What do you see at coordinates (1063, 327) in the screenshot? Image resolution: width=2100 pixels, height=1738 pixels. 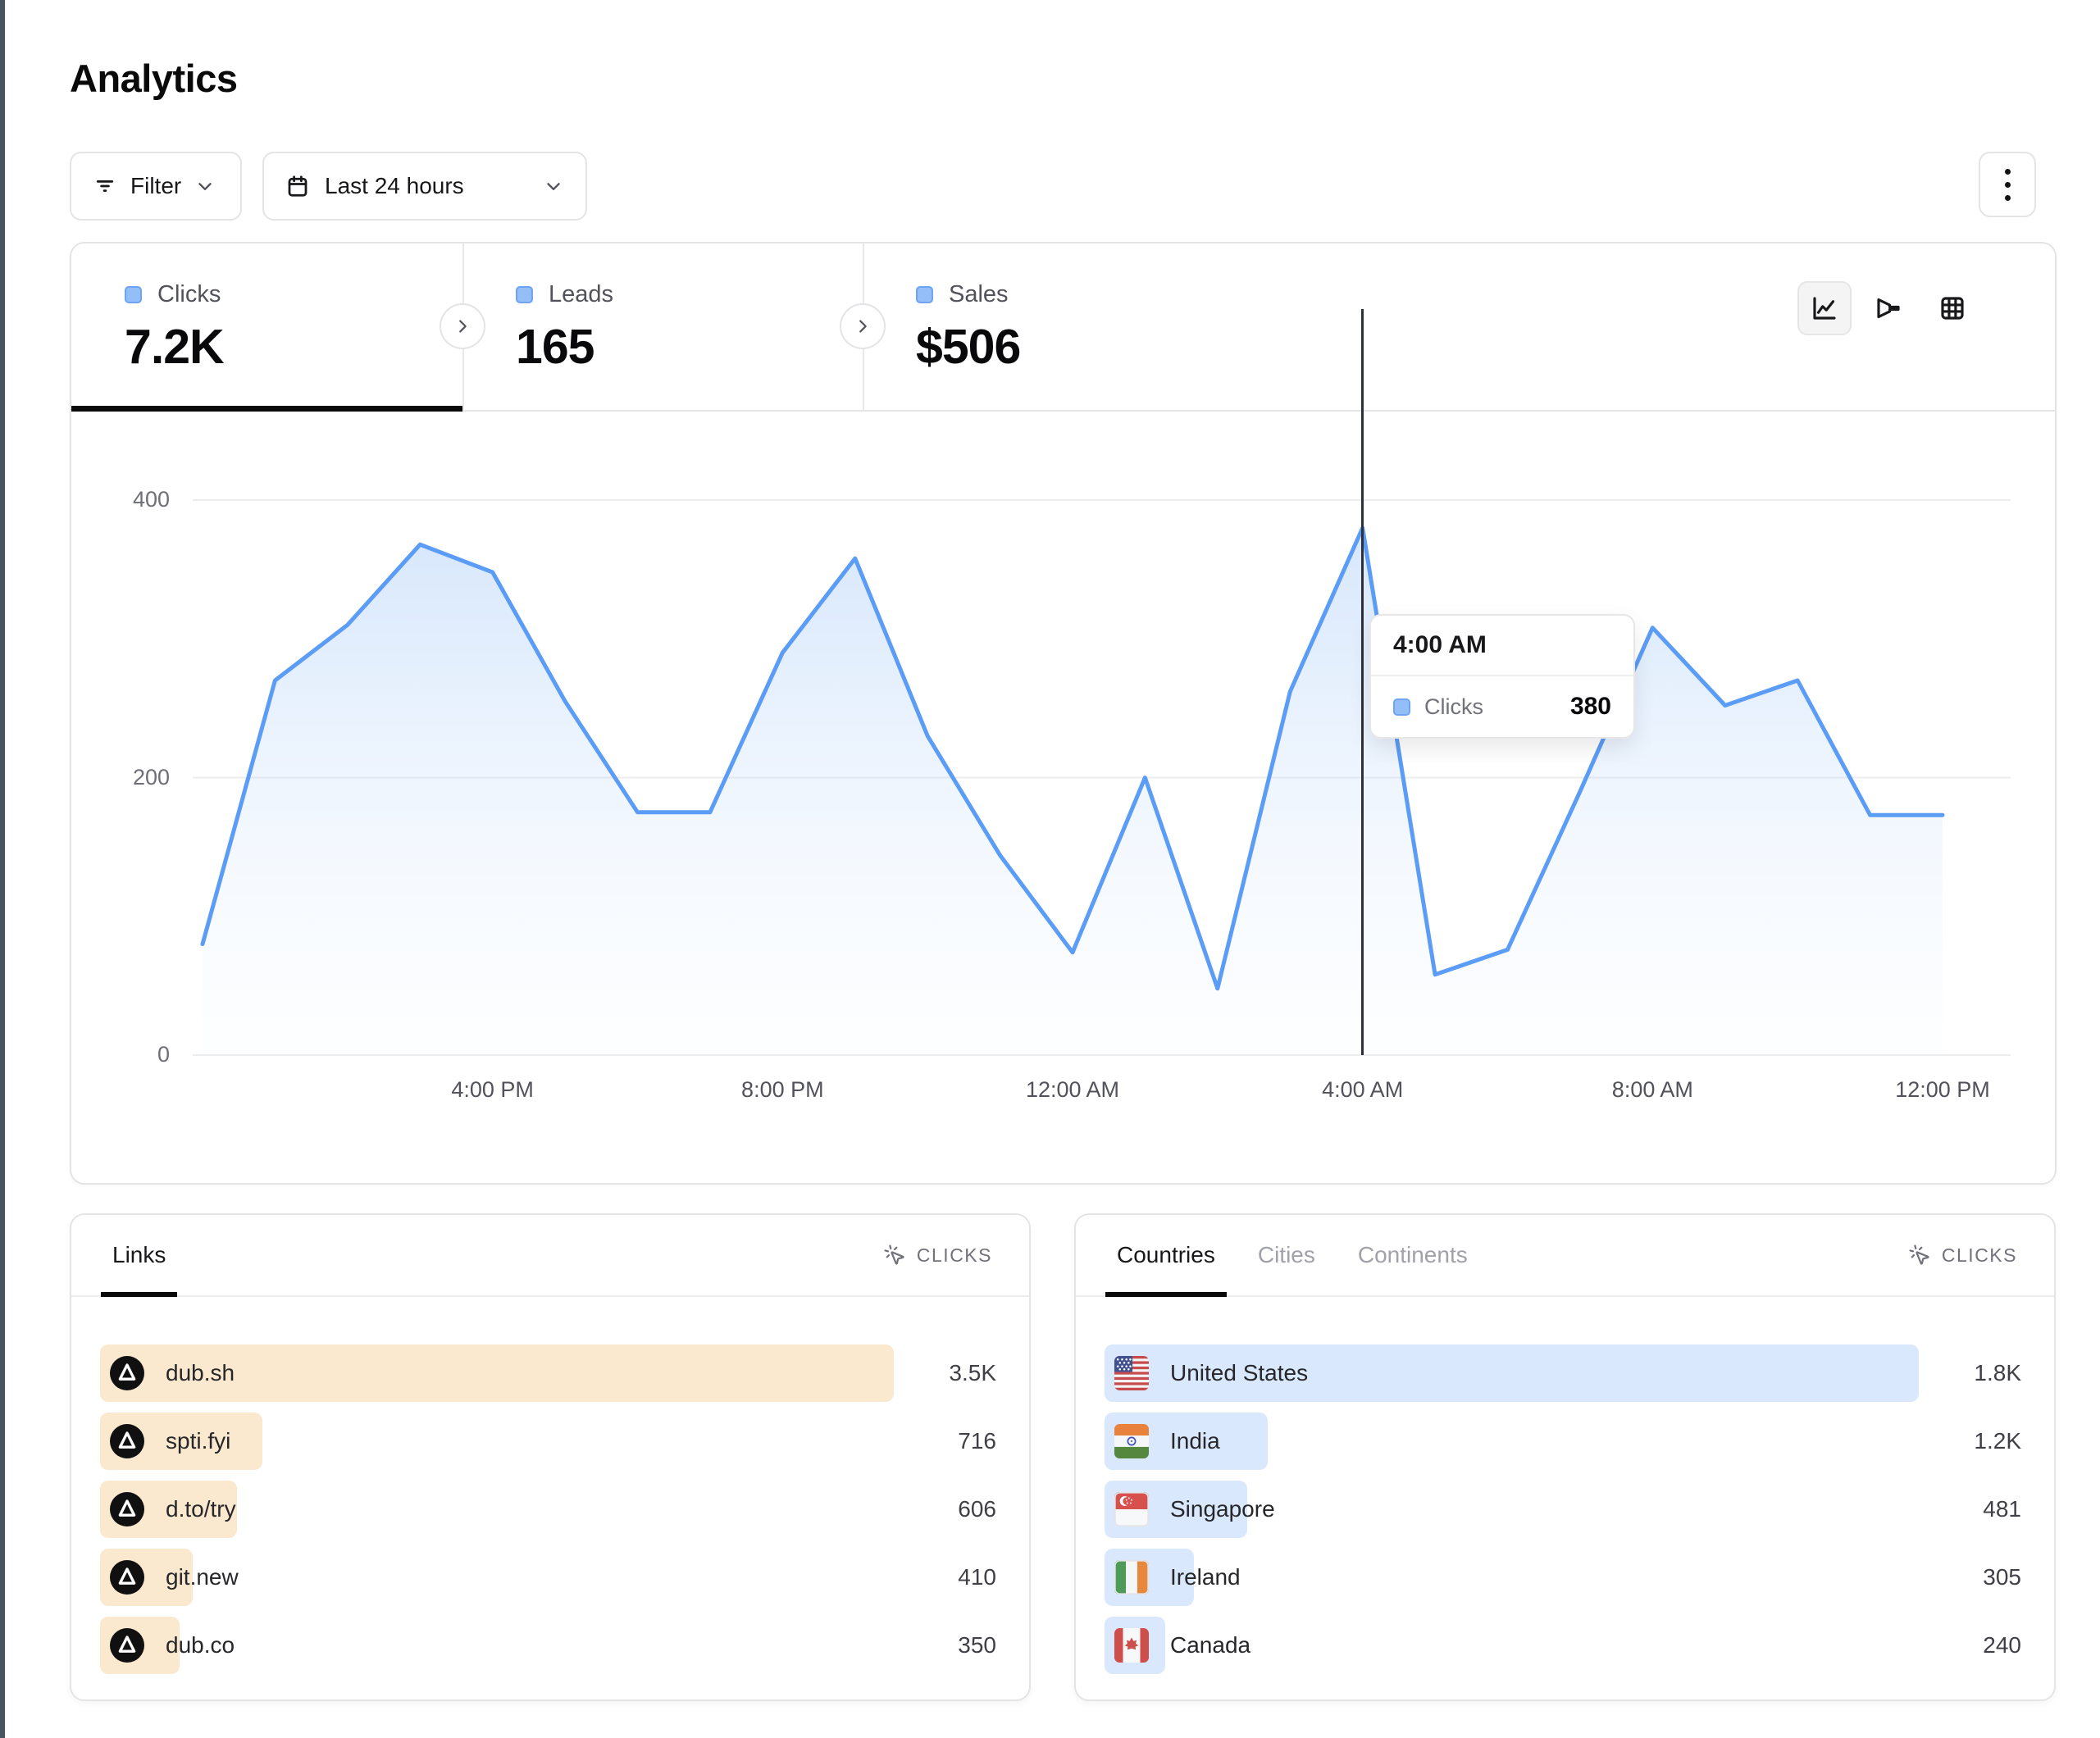 I see `stats-tab-bar: Clicks 7.2K Leads 165 Sales $506` at bounding box center [1063, 327].